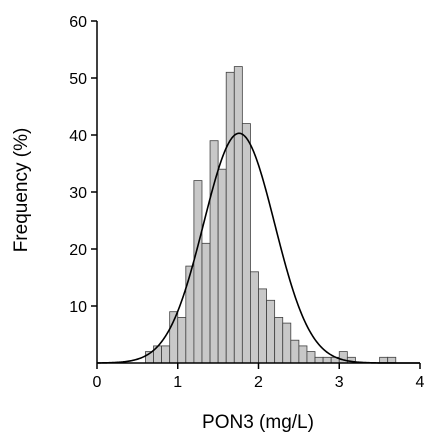 The image size is (425, 438). What do you see at coordinates (258, 382) in the screenshot?
I see `x-tick-label: 2` at bounding box center [258, 382].